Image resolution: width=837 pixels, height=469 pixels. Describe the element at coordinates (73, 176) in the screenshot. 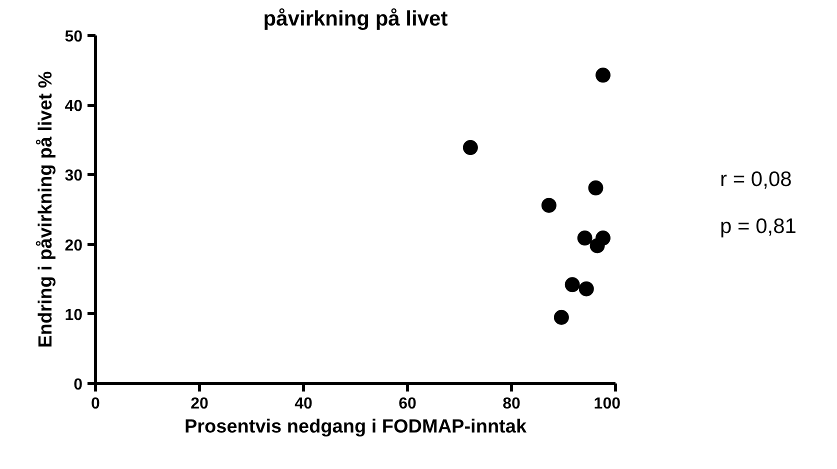

I see `y-tick-label: 30` at that location.